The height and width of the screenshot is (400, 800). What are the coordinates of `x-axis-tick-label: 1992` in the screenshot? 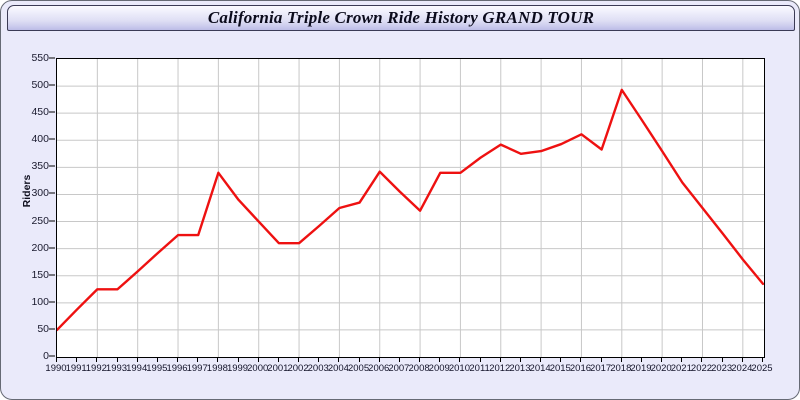 It's located at (96, 368).